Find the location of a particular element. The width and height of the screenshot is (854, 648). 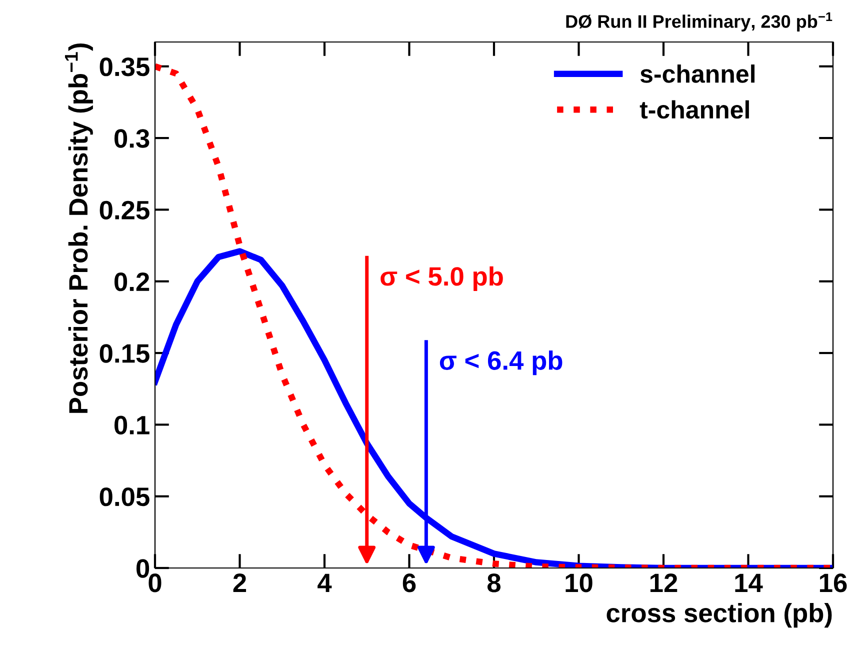

y-tick-label: 0.25 is located at coordinates (125, 210).